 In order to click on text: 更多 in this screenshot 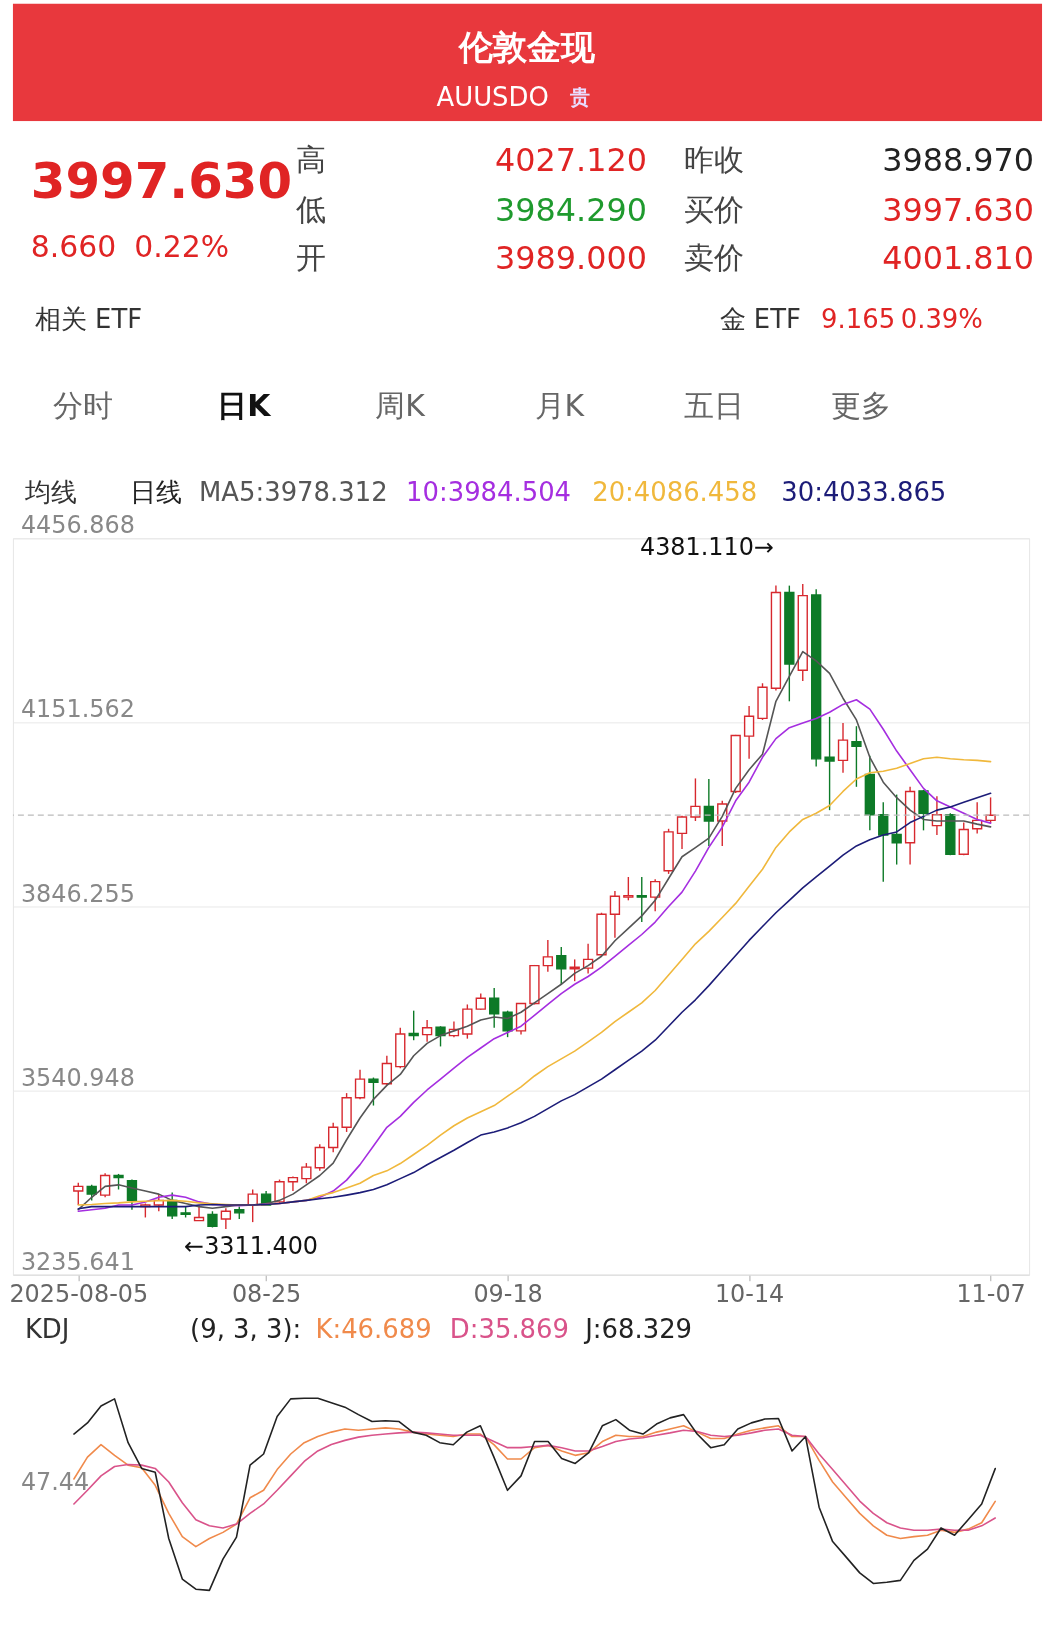, I will do `click(860, 405)`.